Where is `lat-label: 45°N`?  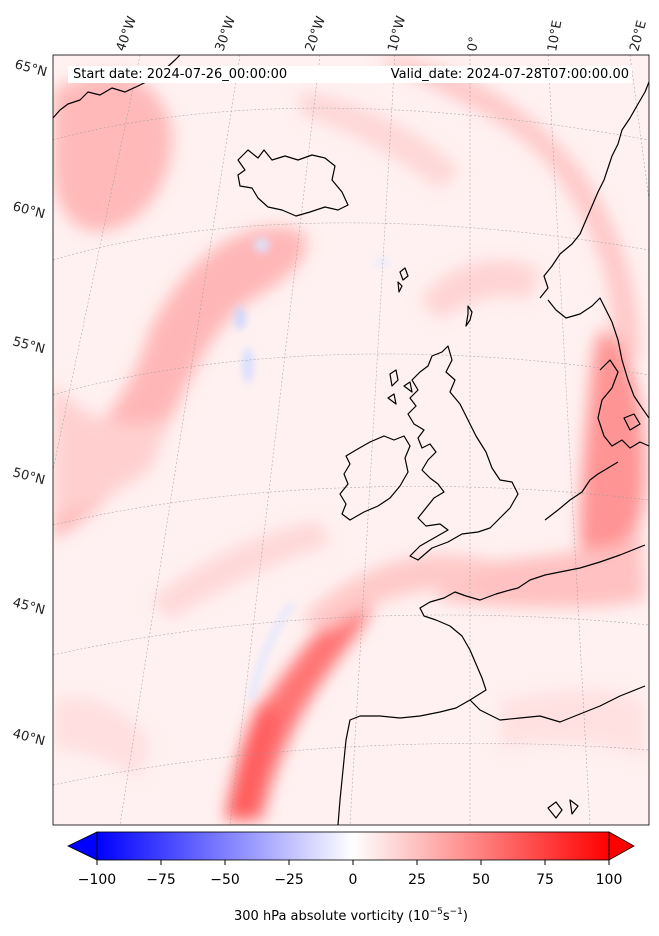 lat-label: 45°N is located at coordinates (29, 606).